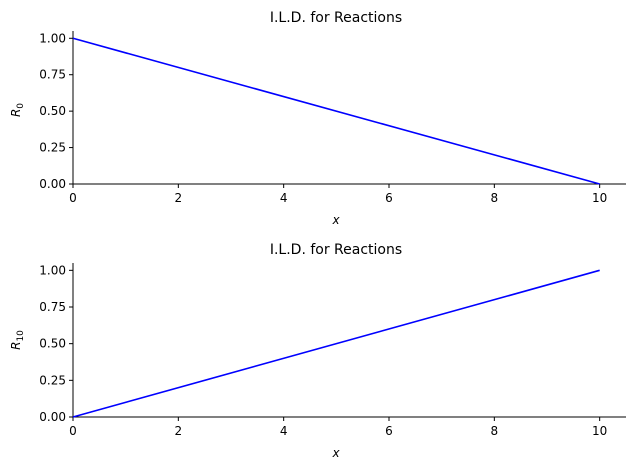  Describe the element at coordinates (21, 106) in the screenshot. I see `y-axis-label-sub: 0` at that location.